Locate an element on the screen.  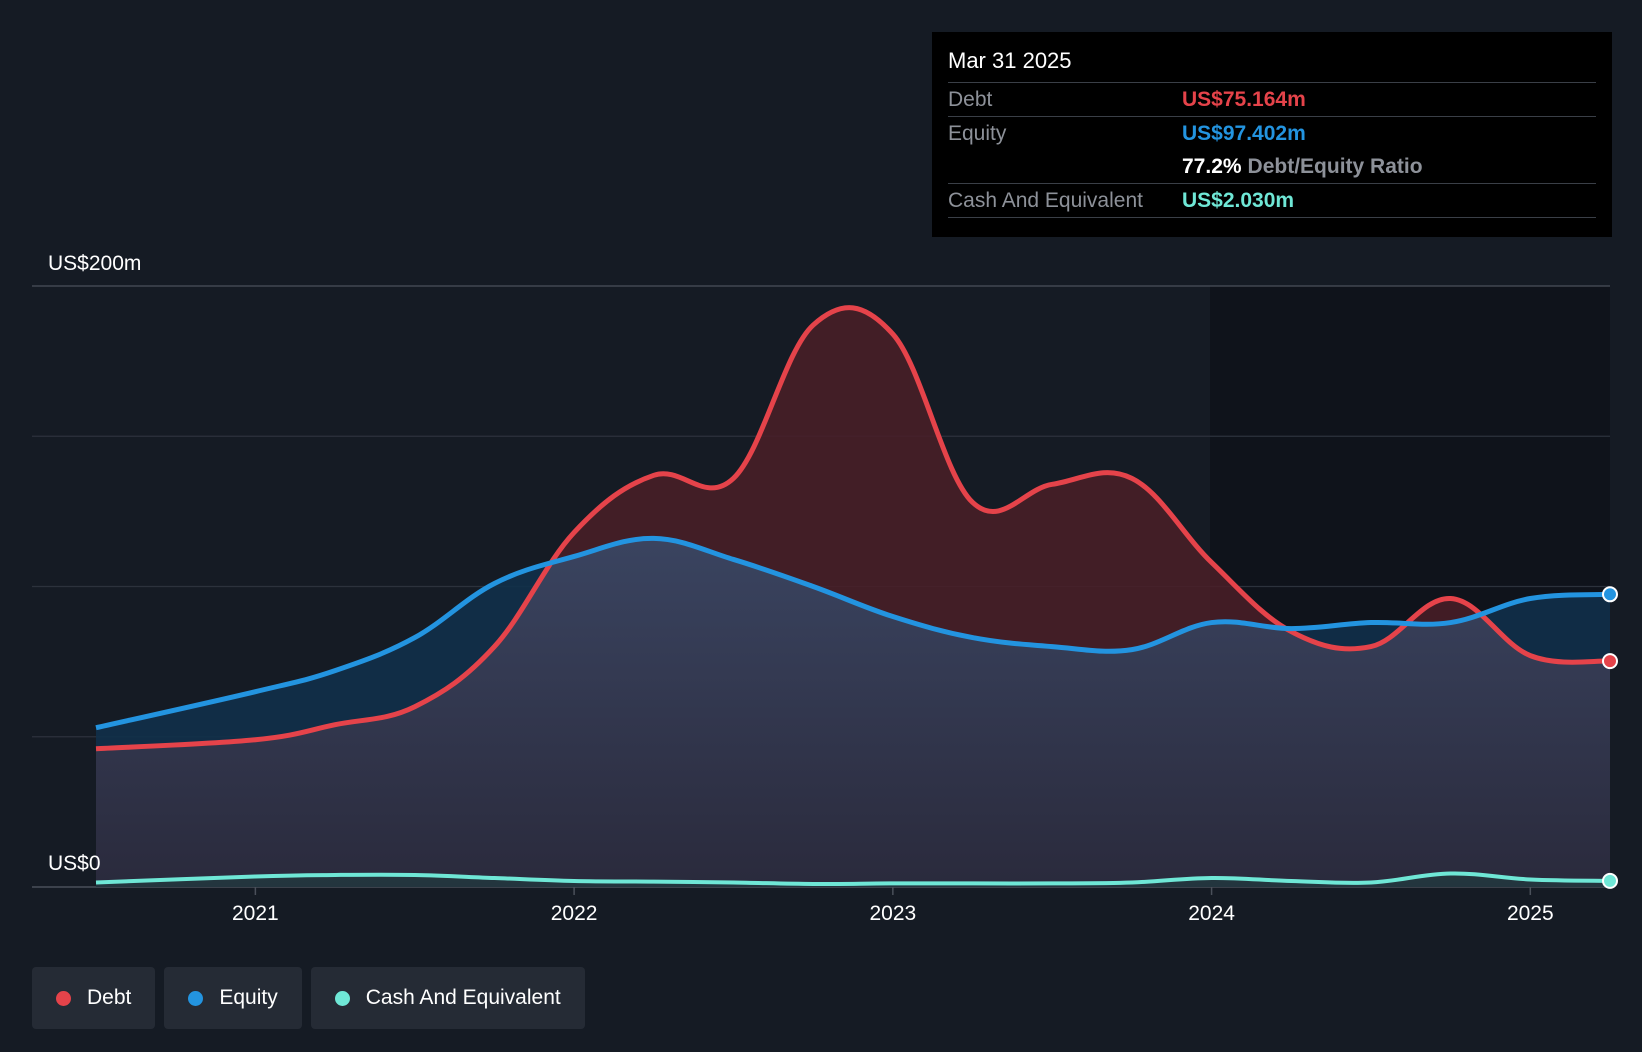
tooltip-cash-row: Cash And Equivalent US$2.030m is located at coordinates (1272, 200).